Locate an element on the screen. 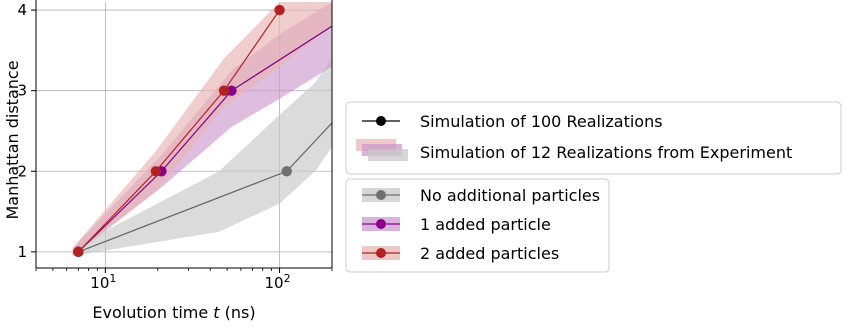 Image resolution: width=850 pixels, height=329 pixels. x-axis-label-var: t is located at coordinates (216, 312).